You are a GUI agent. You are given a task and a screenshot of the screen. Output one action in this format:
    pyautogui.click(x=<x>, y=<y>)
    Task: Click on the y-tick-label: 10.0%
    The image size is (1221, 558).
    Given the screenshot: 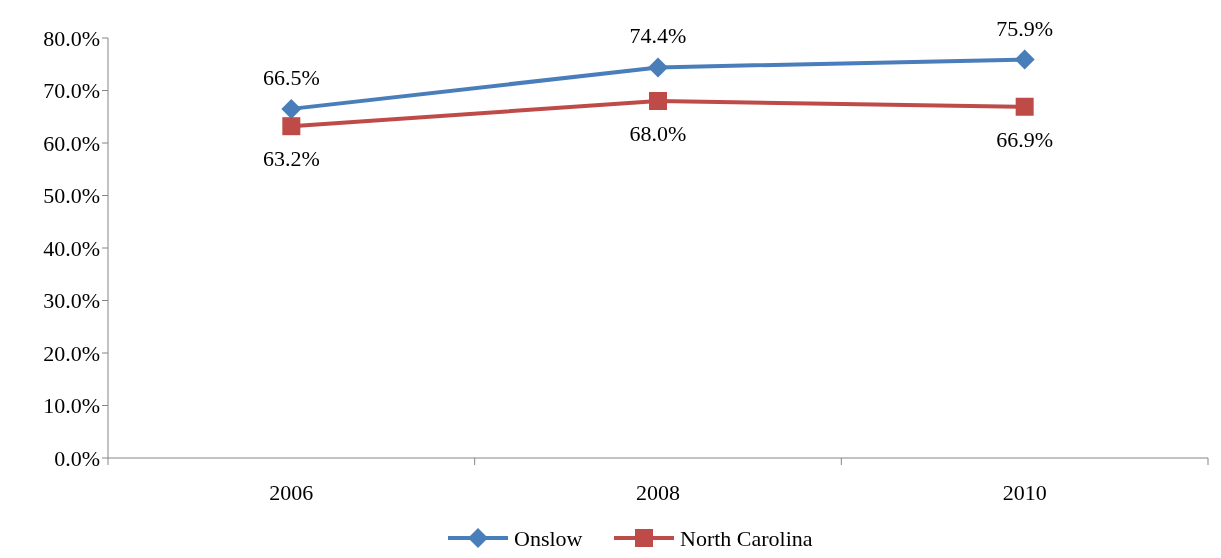 What is the action you would take?
    pyautogui.click(x=71, y=406)
    